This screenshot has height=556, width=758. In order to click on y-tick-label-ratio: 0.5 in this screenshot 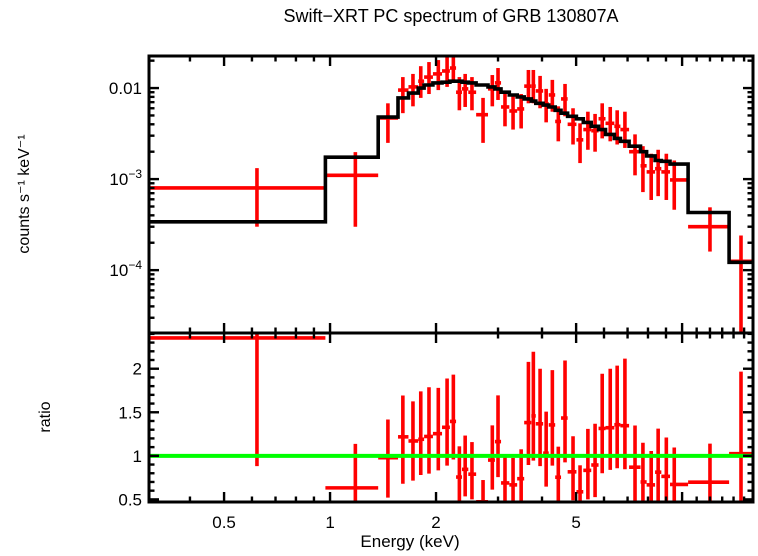, I will do `click(130, 499)`.